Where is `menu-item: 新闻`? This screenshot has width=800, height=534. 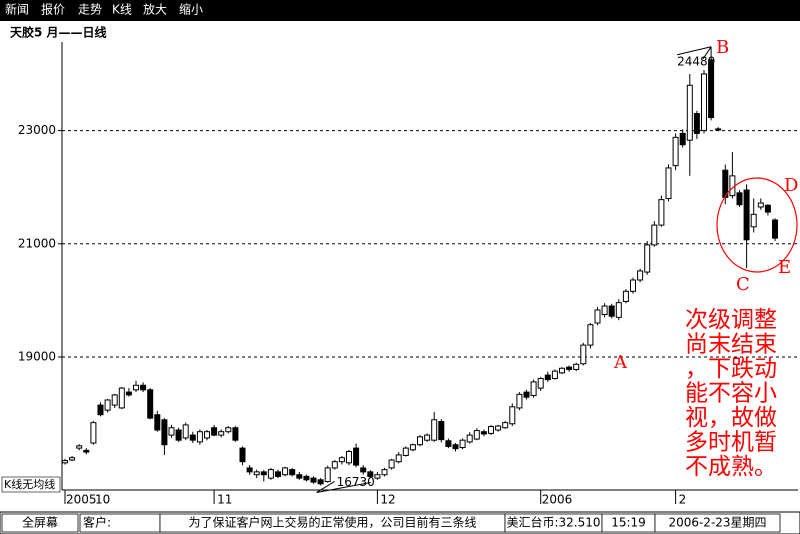 menu-item: 新闻 is located at coordinates (17, 9).